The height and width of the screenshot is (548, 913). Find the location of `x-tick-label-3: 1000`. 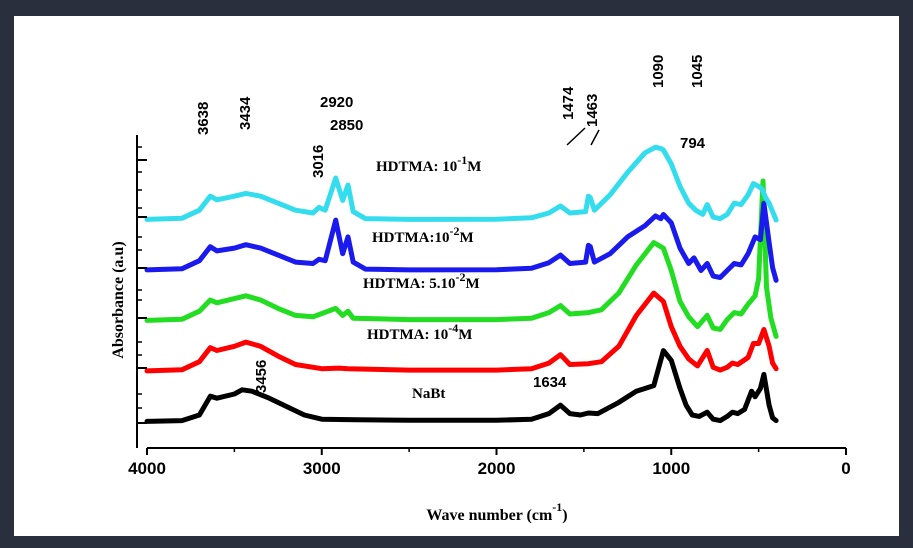

x-tick-label-3: 1000 is located at coordinates (671, 468).